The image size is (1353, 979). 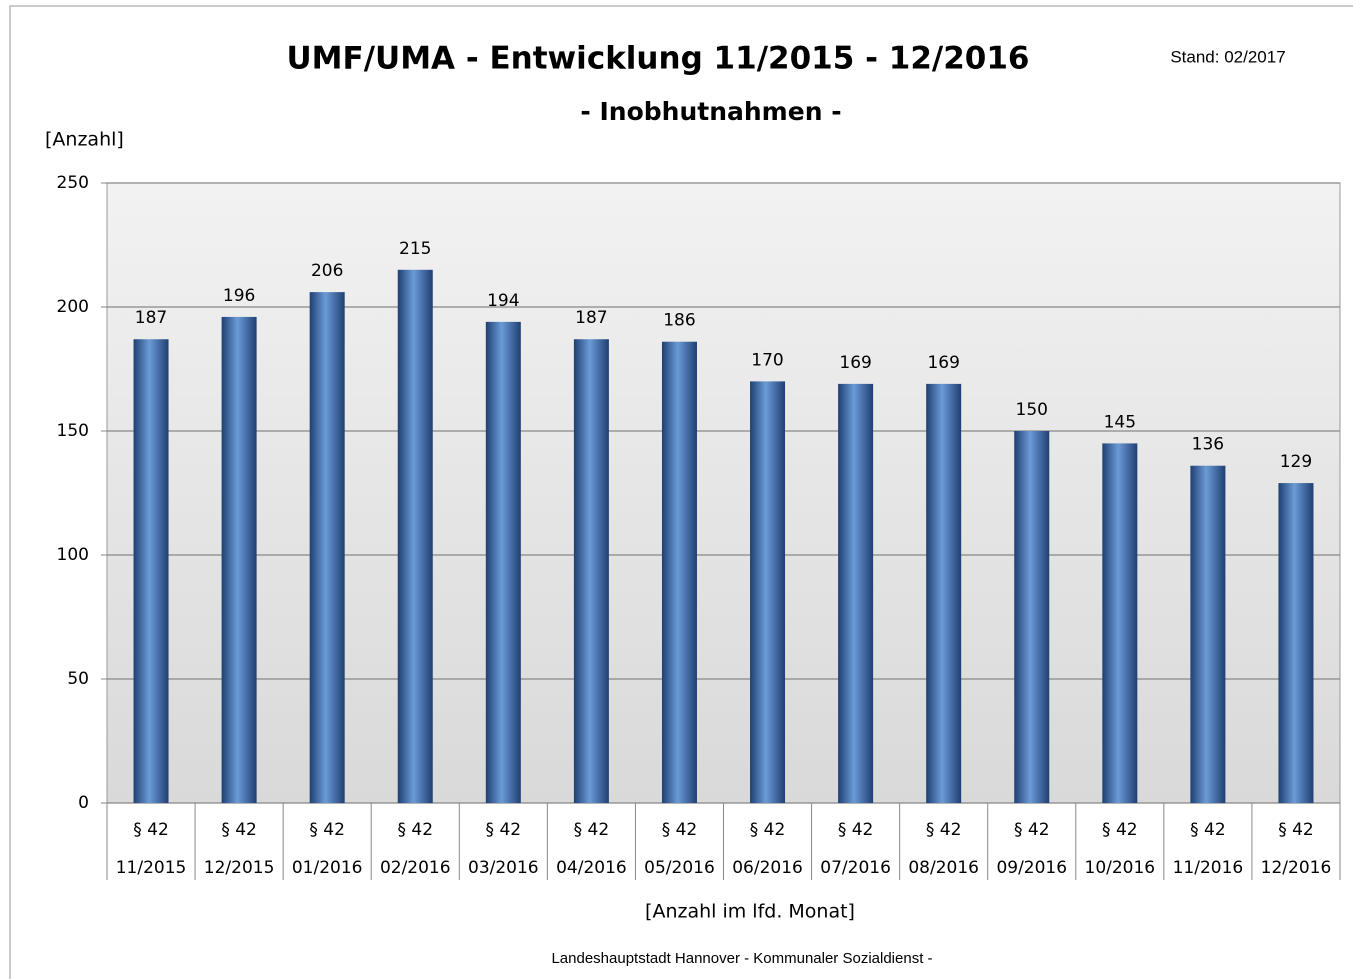 I want to click on x-tick-label: 08/2016, so click(x=943, y=868).